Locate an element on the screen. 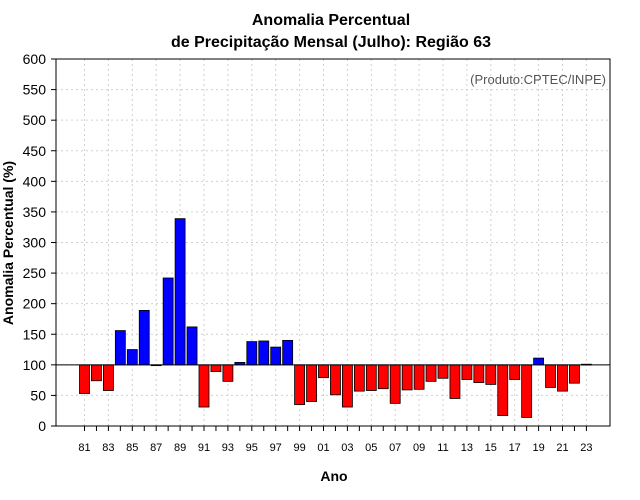 This screenshot has height=500, width=640. x-tick-label-97: 97 is located at coordinates (276, 448).